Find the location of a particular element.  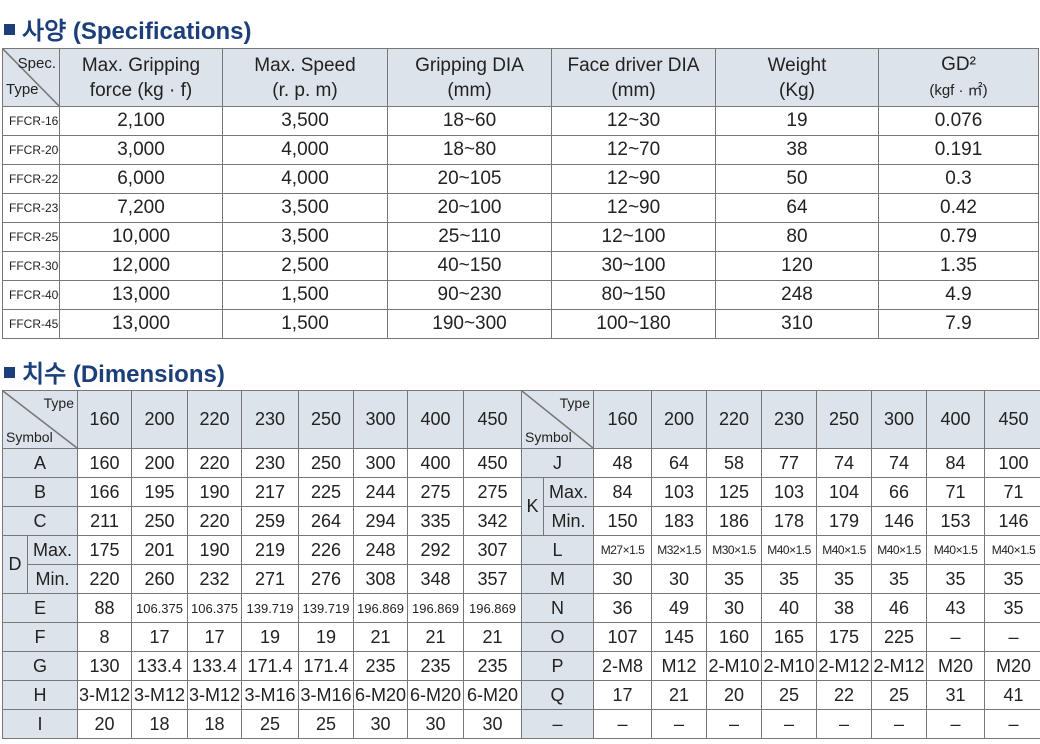

symbol-E-label: E is located at coordinates (40, 608).